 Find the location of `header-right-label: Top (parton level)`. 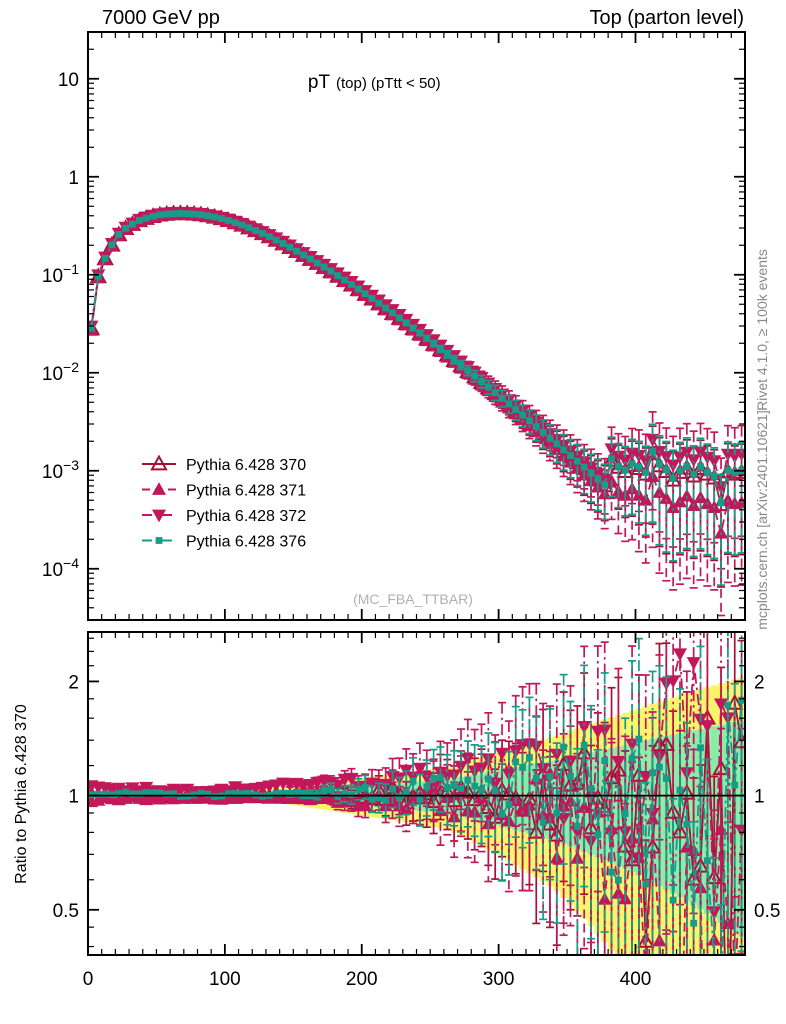

header-right-label: Top (parton level) is located at coordinates (666, 18).